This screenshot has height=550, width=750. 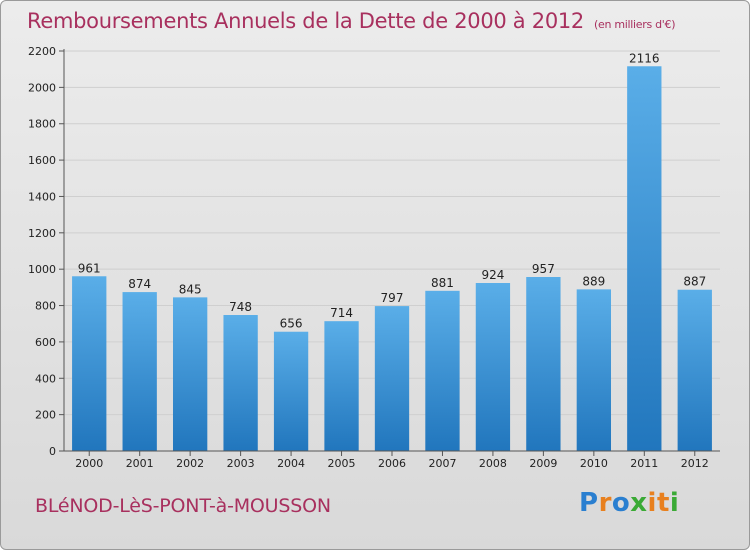 I want to click on y-tick-label: 2200, so click(x=42, y=51).